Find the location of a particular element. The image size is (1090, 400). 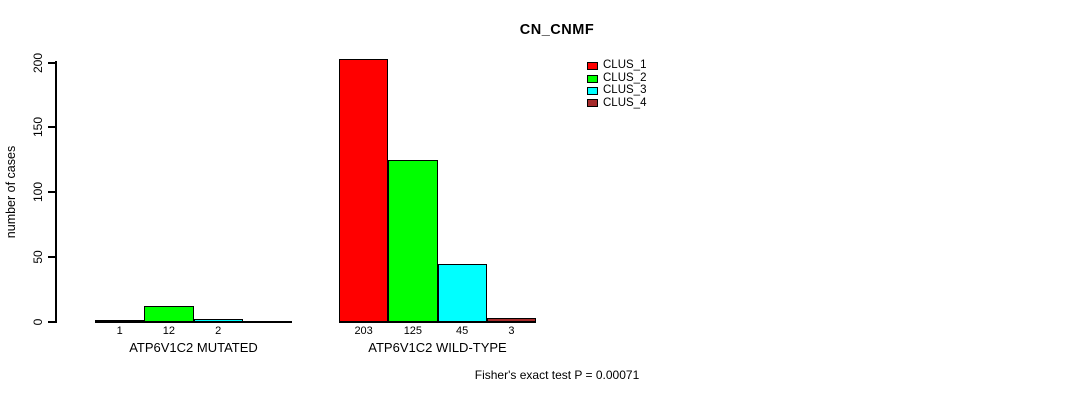

legend-item-clus_2: CLUS_2 is located at coordinates (616, 78).